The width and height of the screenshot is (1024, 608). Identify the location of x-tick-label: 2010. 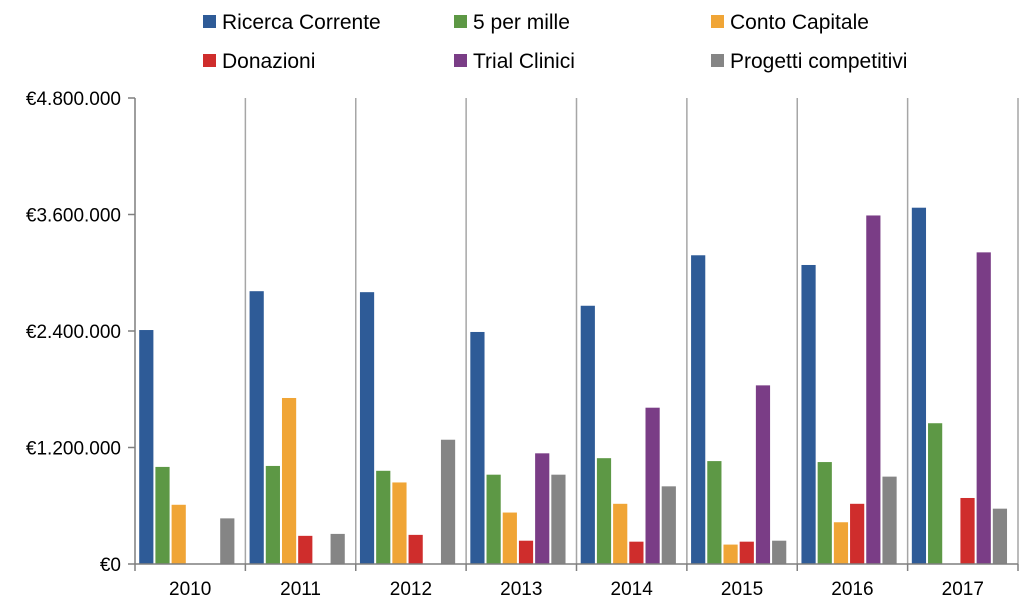
(190, 589).